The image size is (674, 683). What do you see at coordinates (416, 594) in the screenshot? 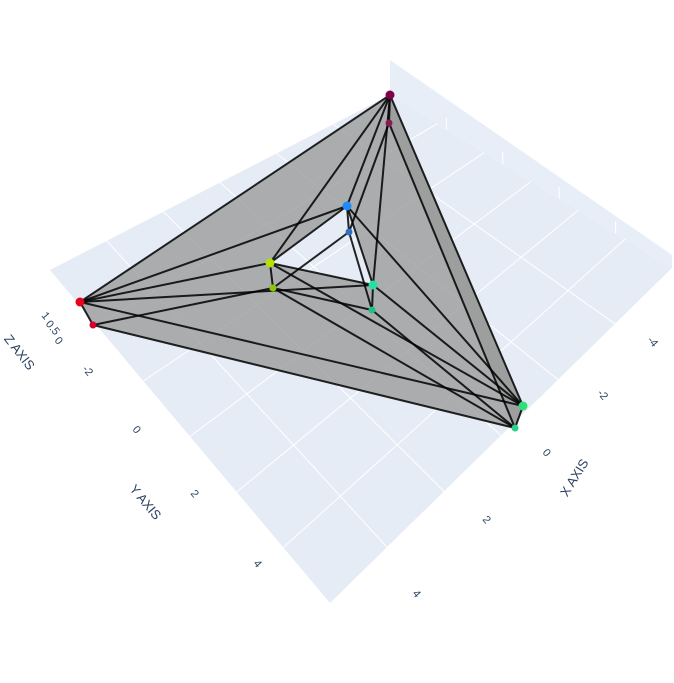
I see `x-axis-tick-label: 4` at bounding box center [416, 594].